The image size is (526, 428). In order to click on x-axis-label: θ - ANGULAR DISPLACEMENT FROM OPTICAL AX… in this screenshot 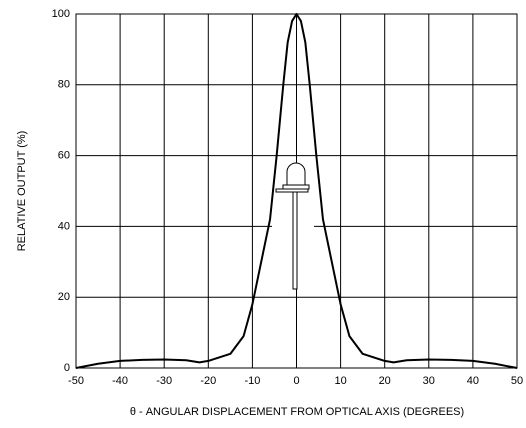, I will do `click(297, 412)`.